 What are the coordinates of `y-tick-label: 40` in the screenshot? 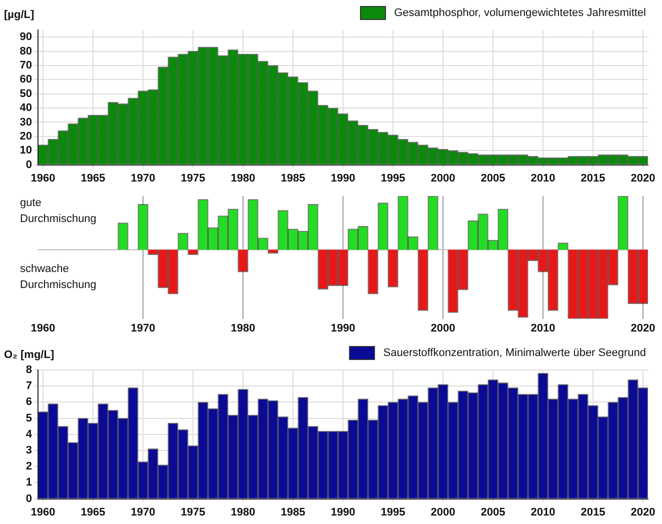 It's located at (26, 108).